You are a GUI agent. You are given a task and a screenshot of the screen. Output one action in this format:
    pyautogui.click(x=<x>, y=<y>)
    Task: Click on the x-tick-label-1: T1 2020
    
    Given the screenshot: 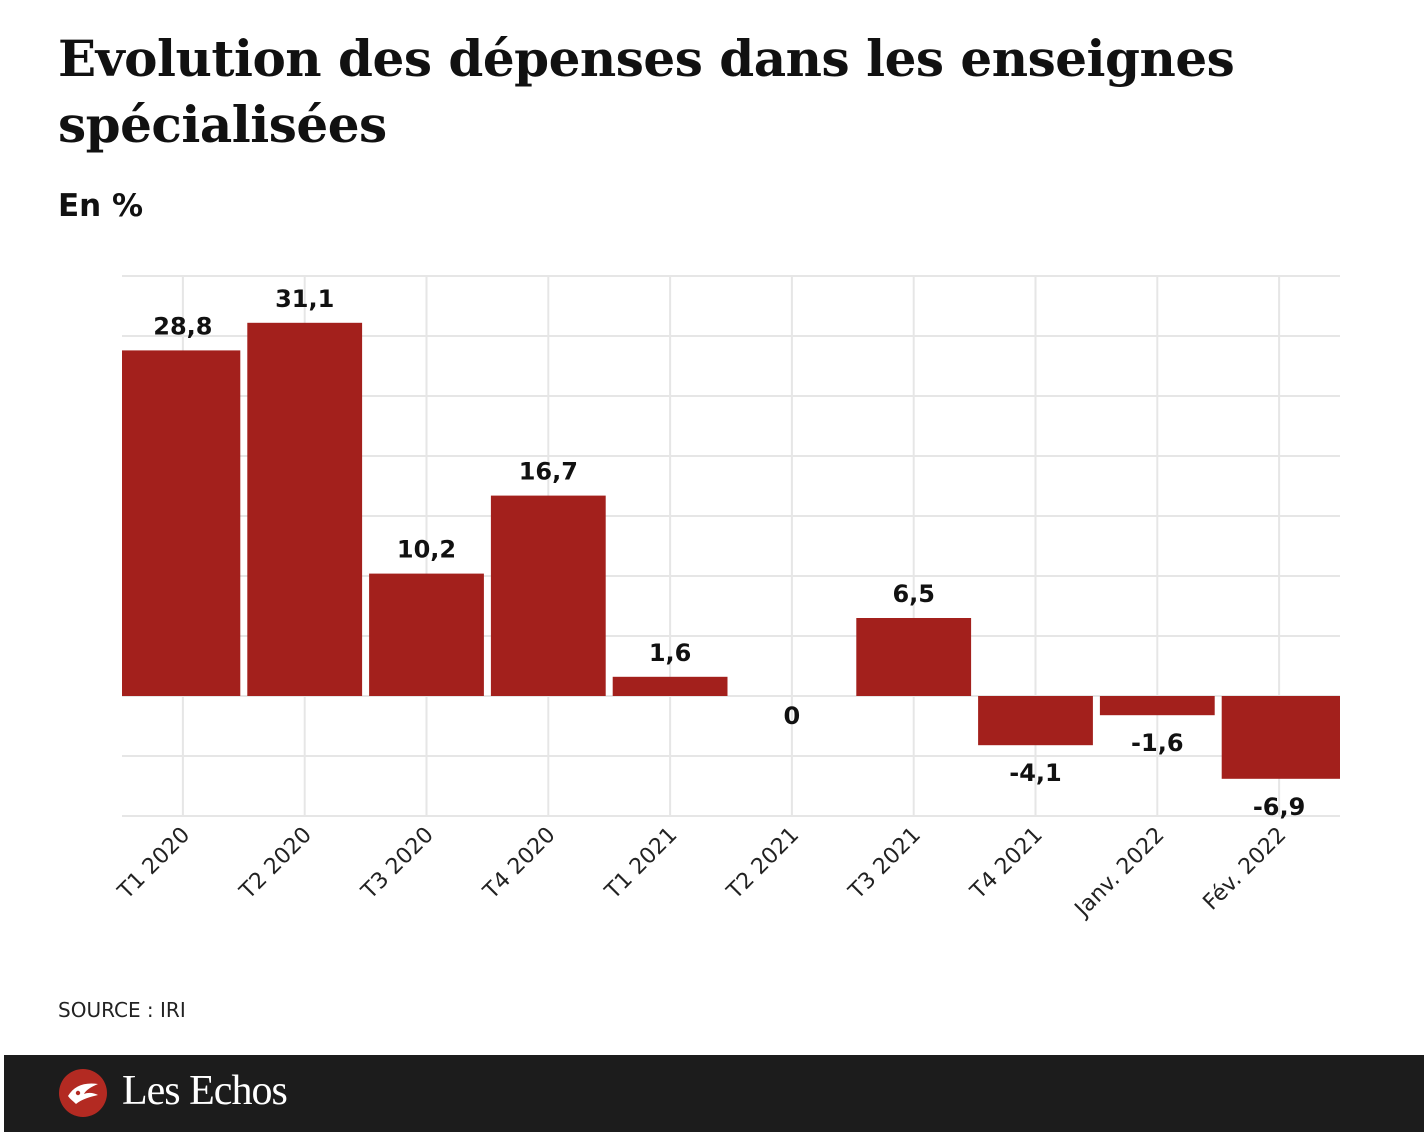 What is the action you would take?
    pyautogui.click(x=154, y=864)
    